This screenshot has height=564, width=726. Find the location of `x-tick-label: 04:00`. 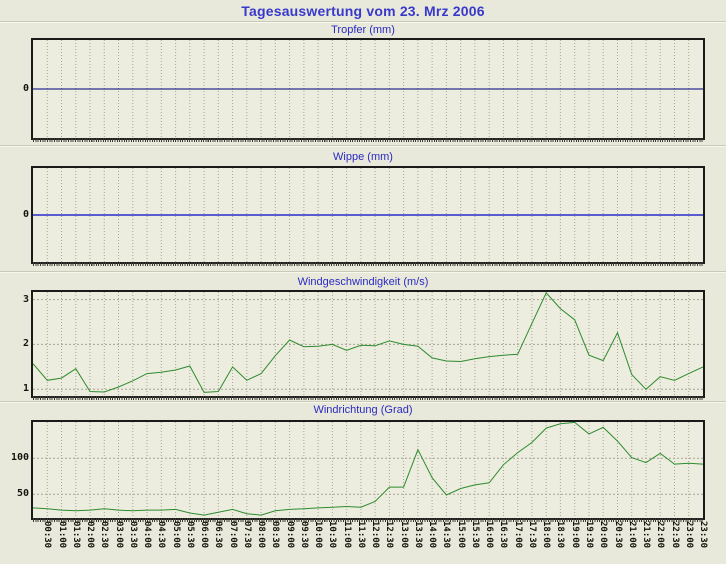

x-tick-label: 04:00 is located at coordinates (147, 535).